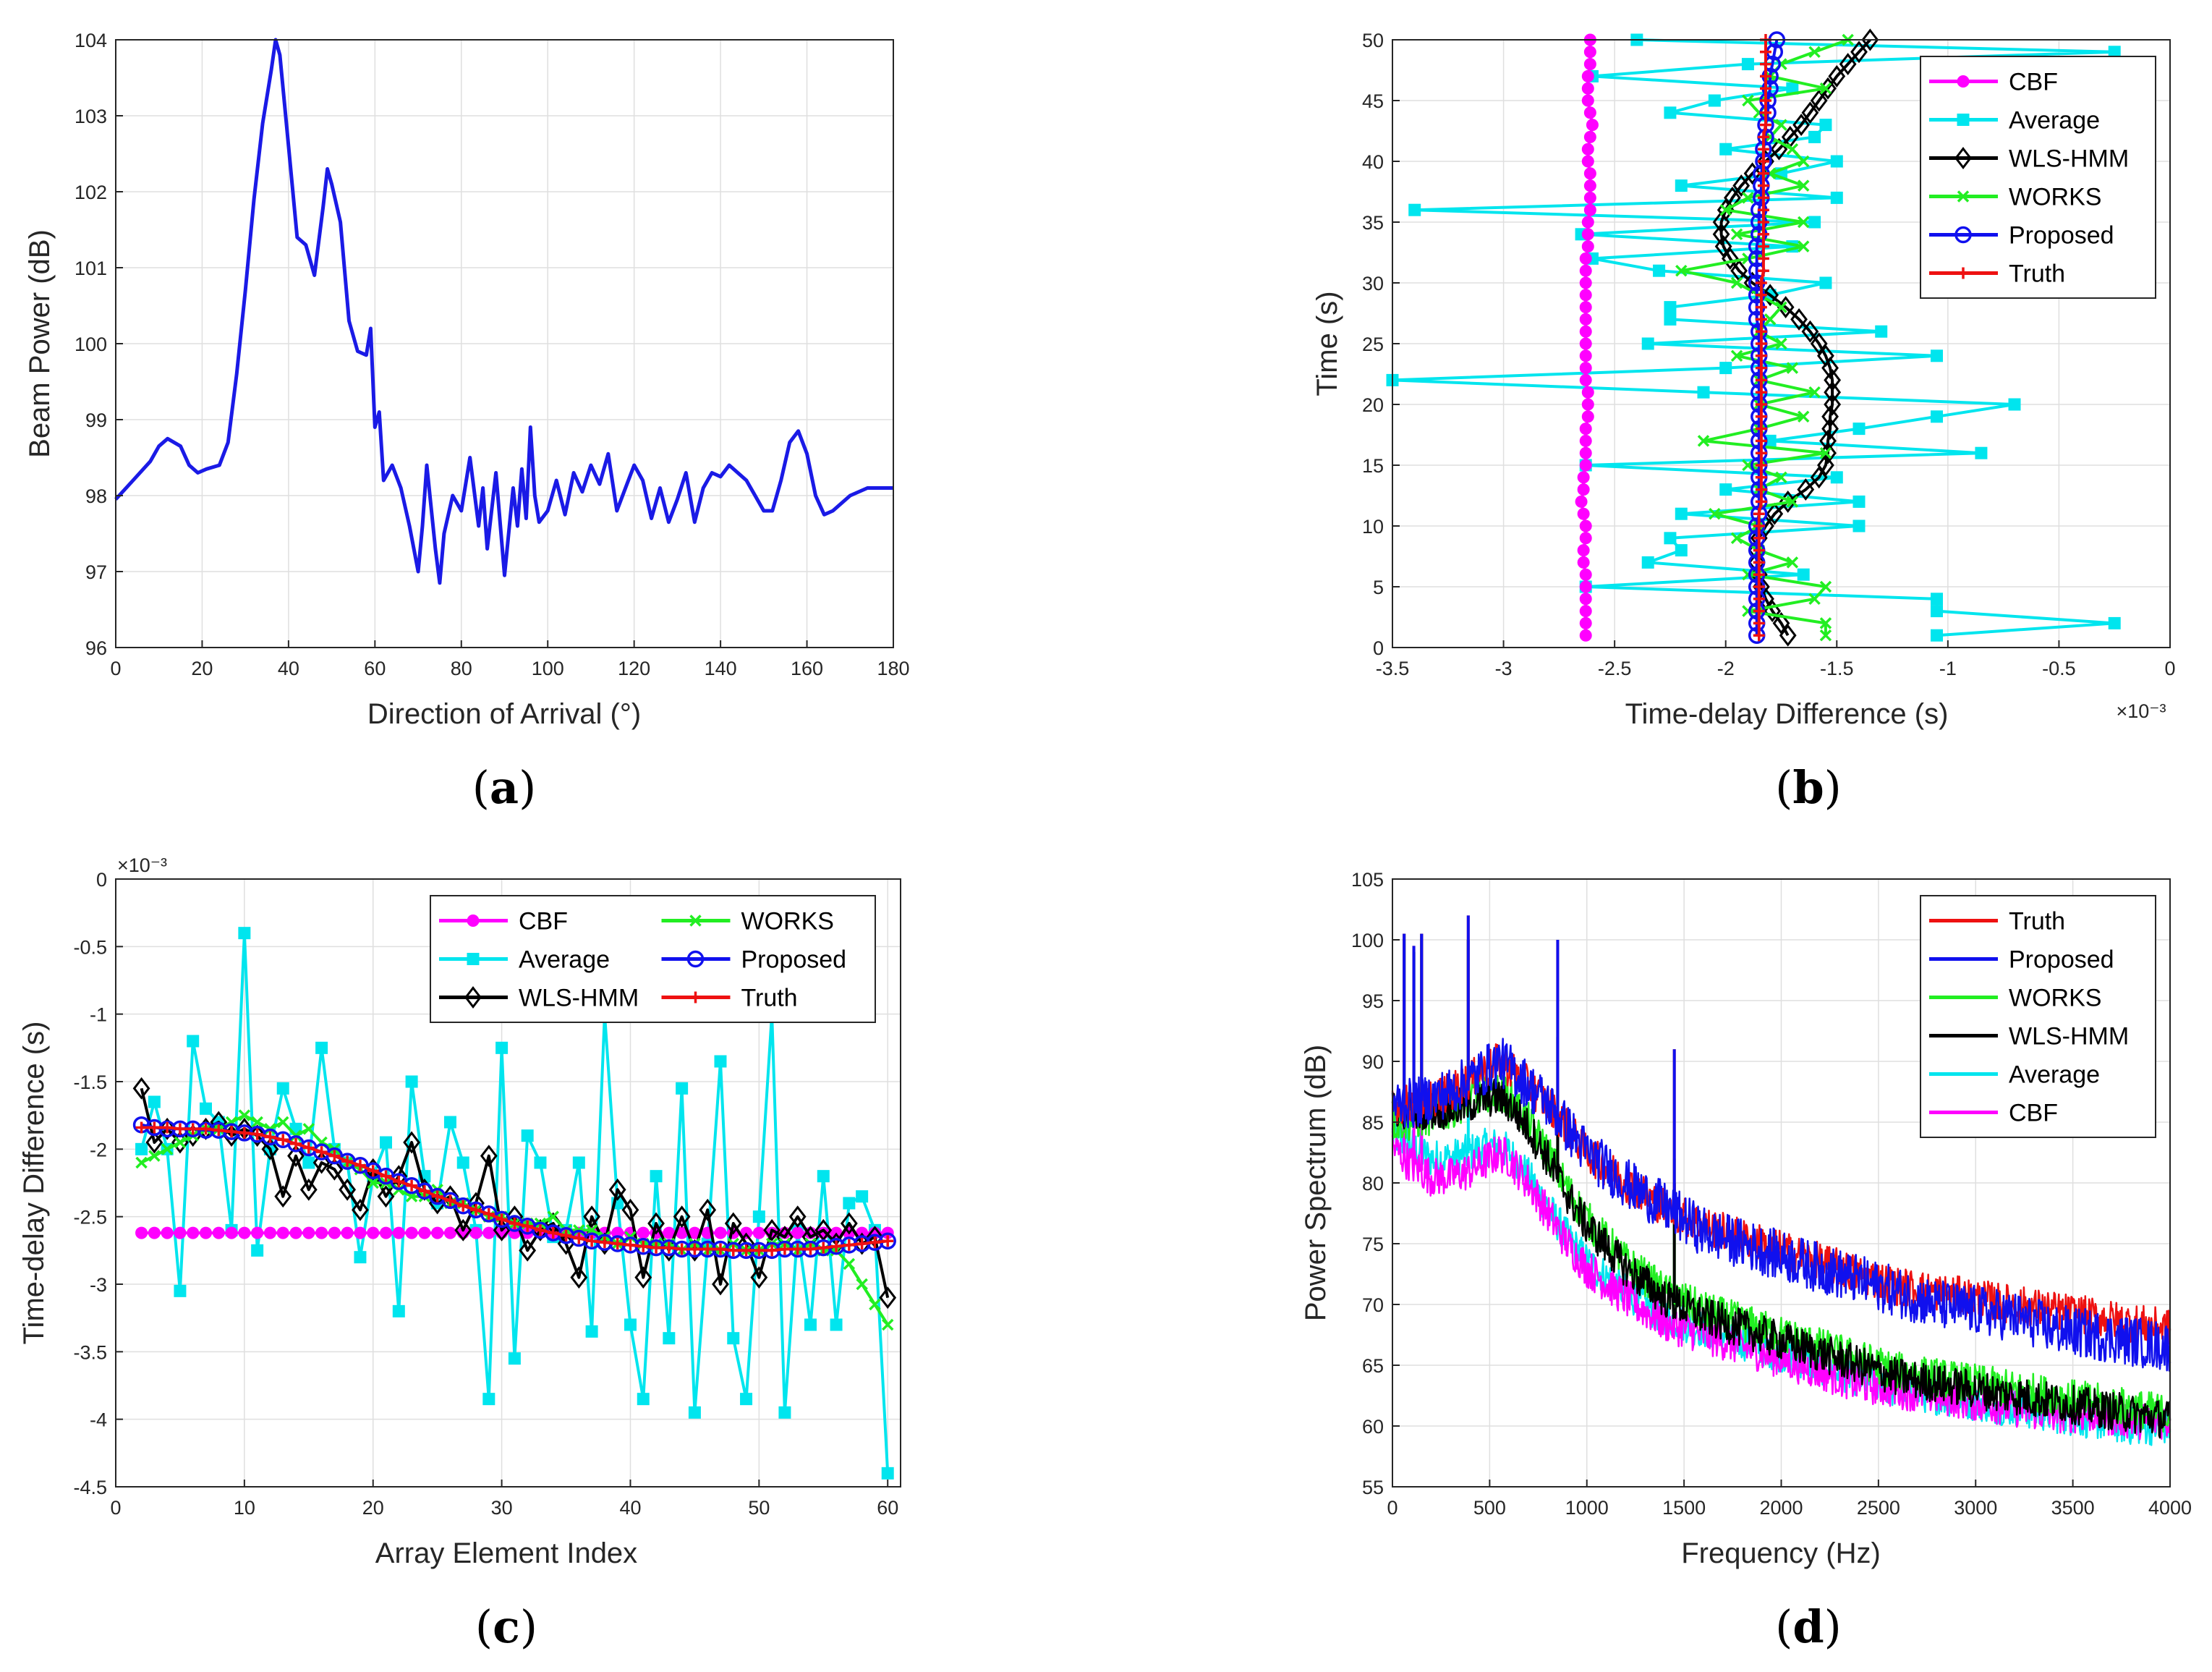 This screenshot has width=2212, height=1672. I want to click on x-tick-label: 20, so click(373, 1508).